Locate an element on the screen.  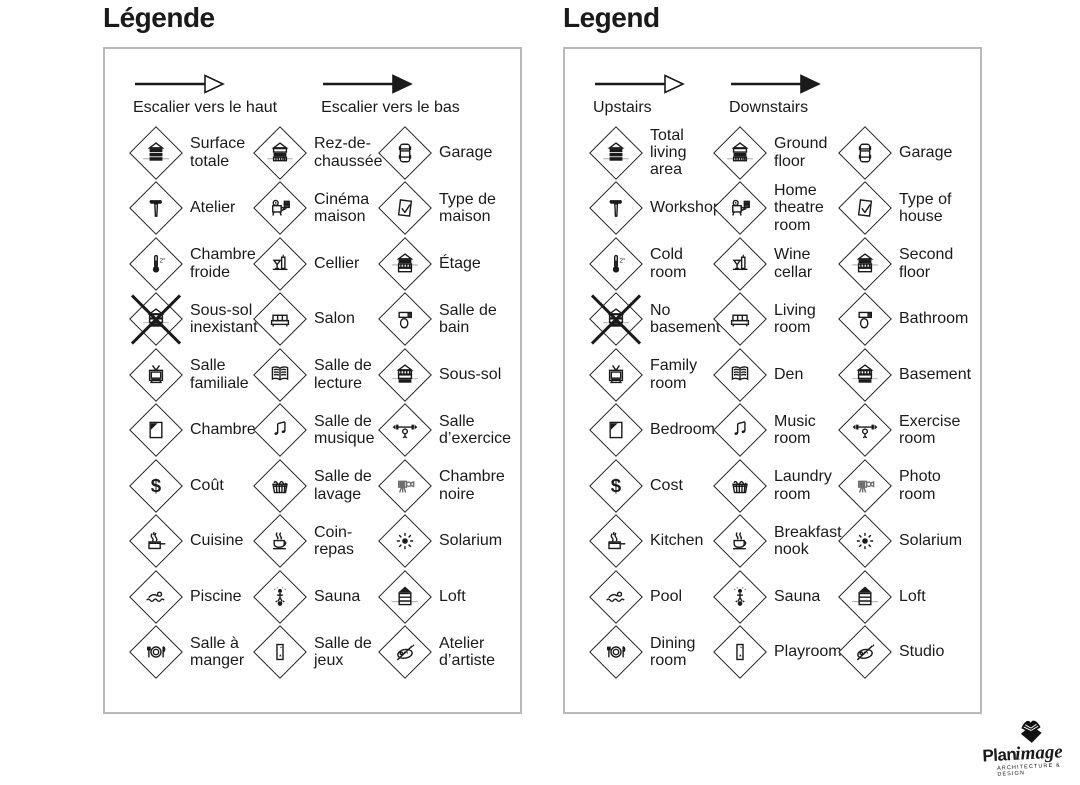
photo-room-icon is located at coordinates (865, 486).